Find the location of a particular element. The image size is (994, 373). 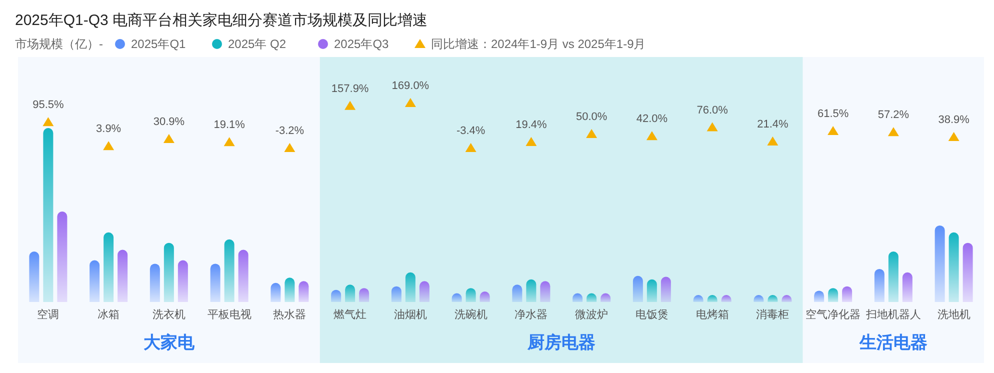

legend-label: 2025年 Q2 is located at coordinates (257, 44).